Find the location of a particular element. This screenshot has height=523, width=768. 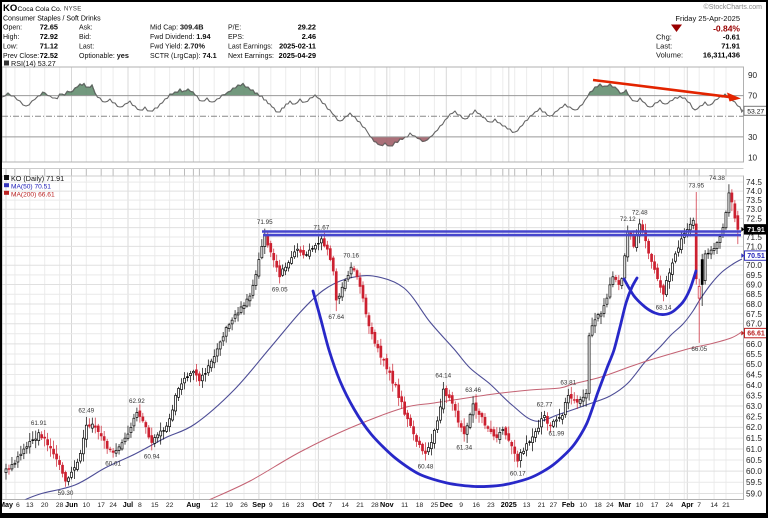

svg-text: 72.65 is located at coordinates (49, 27).